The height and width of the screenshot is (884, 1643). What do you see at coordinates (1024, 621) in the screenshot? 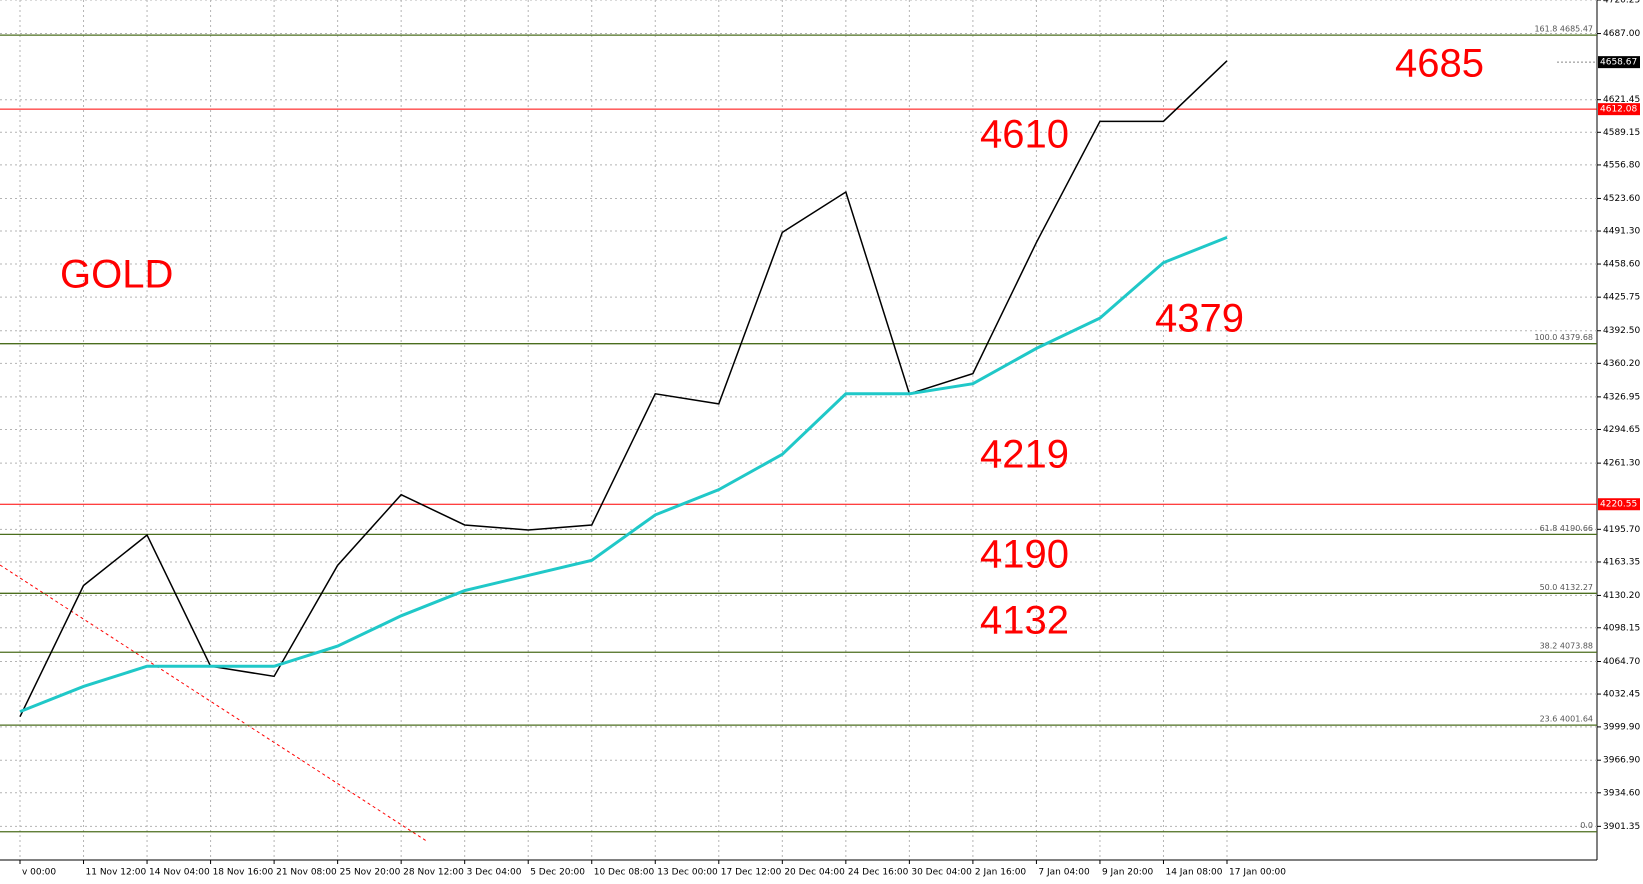
I see `annotation: 4132` at bounding box center [1024, 621].